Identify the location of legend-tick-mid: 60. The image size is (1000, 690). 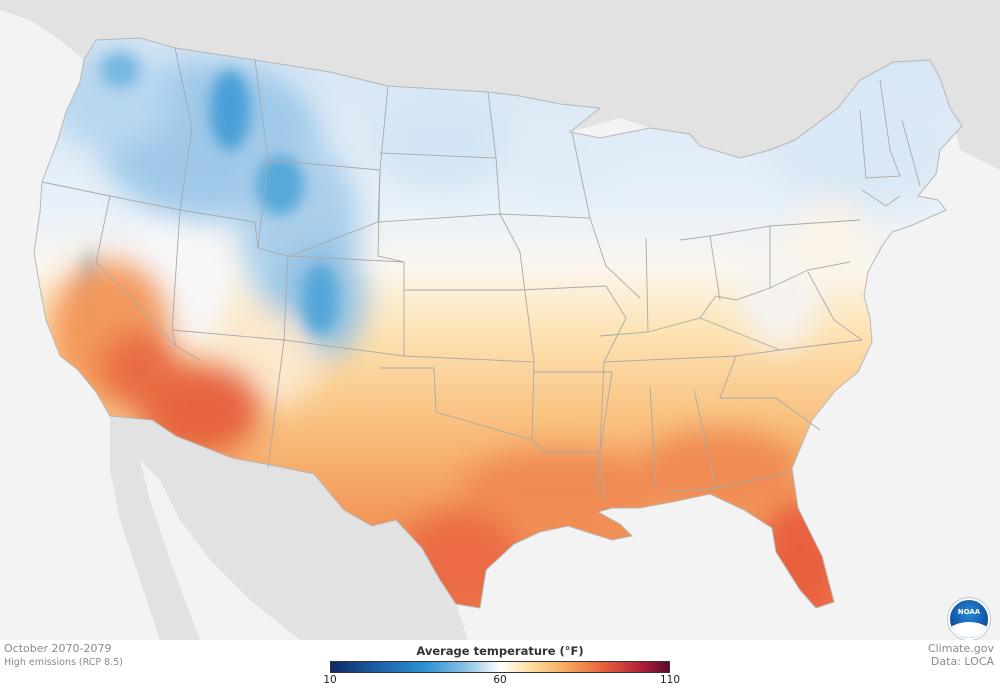
(500, 680).